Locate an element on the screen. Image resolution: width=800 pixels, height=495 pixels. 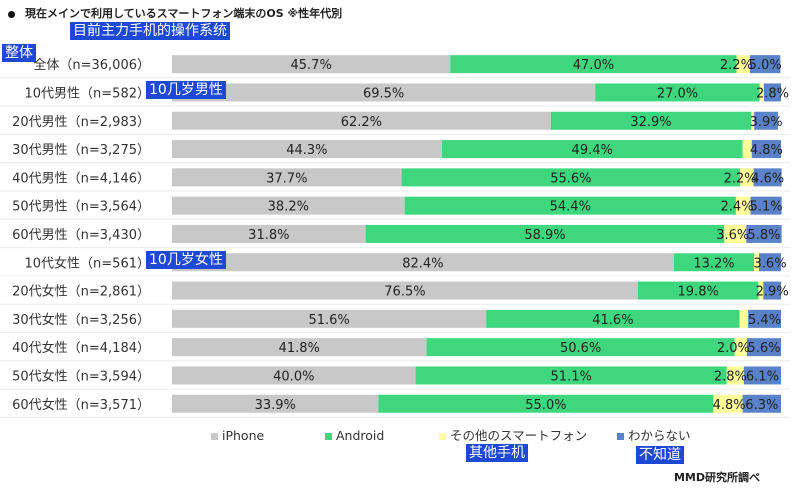
data-label: 49.4% is located at coordinates (592, 150).